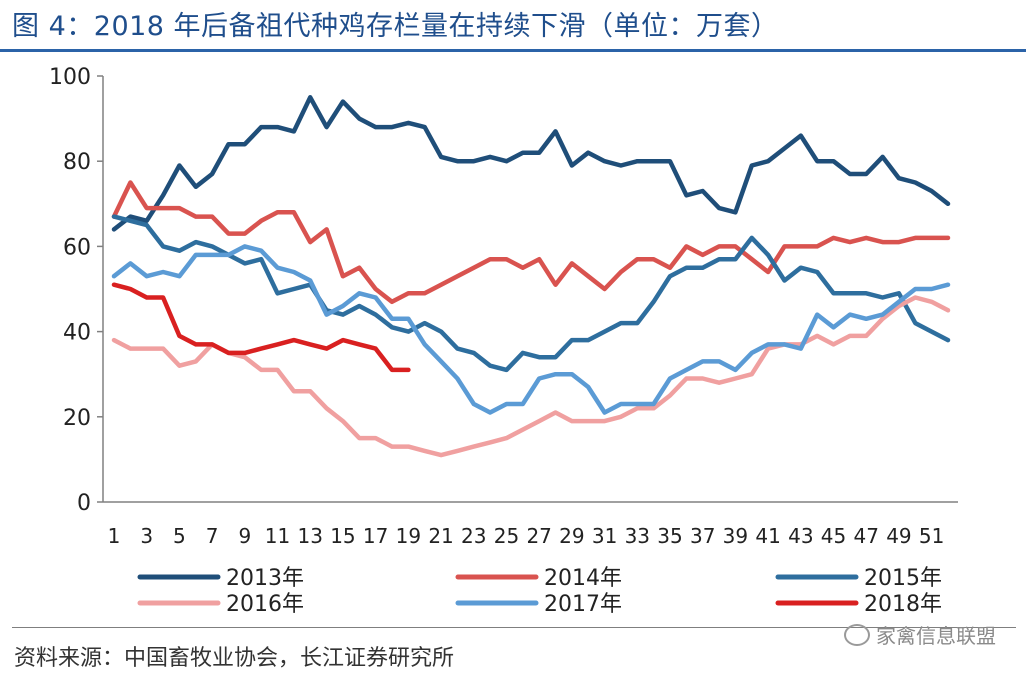  I want to click on watermark-text: 家禽信息联盟, so click(936, 636).